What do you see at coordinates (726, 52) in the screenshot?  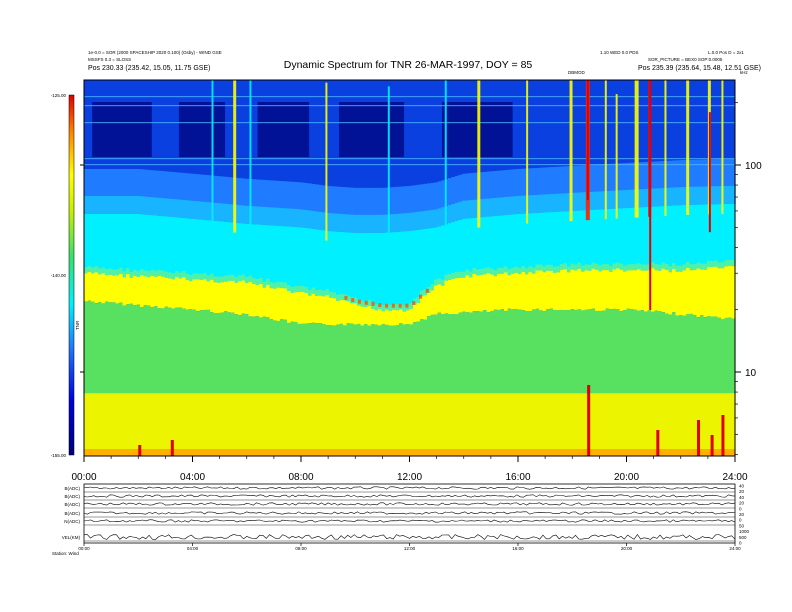 I see `header-right-line1: L.0.0 Pos D = 2x1` at bounding box center [726, 52].